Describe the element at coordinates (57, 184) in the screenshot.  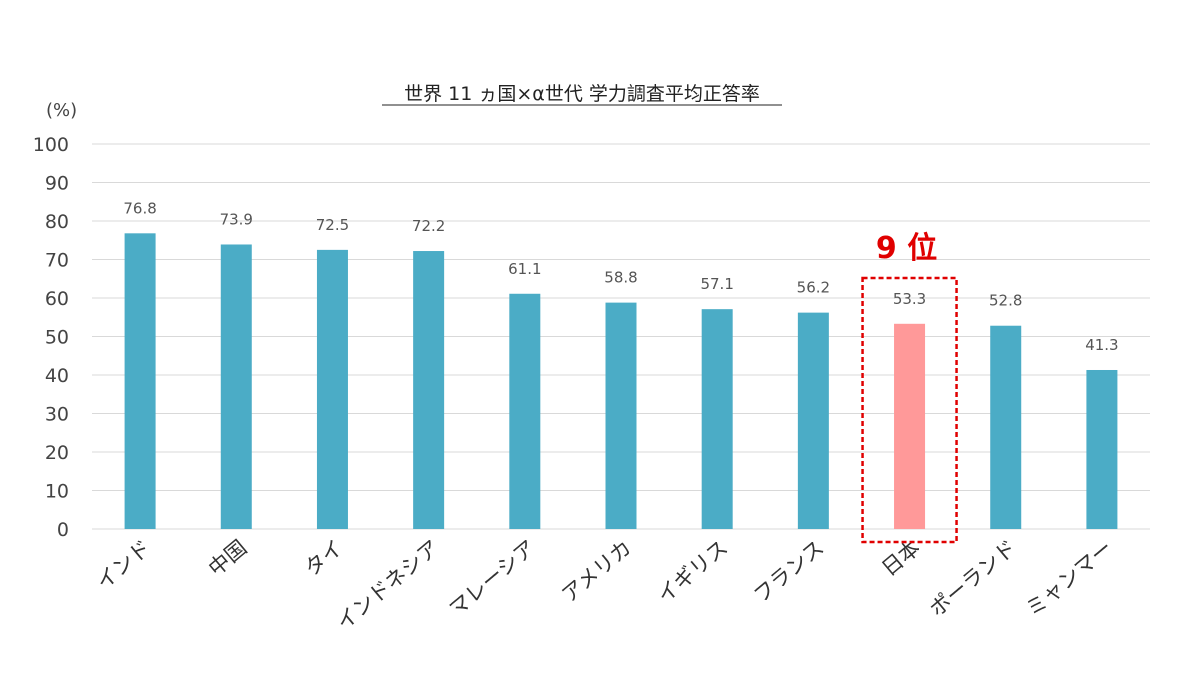
I see `y-tick-label: 90` at that location.